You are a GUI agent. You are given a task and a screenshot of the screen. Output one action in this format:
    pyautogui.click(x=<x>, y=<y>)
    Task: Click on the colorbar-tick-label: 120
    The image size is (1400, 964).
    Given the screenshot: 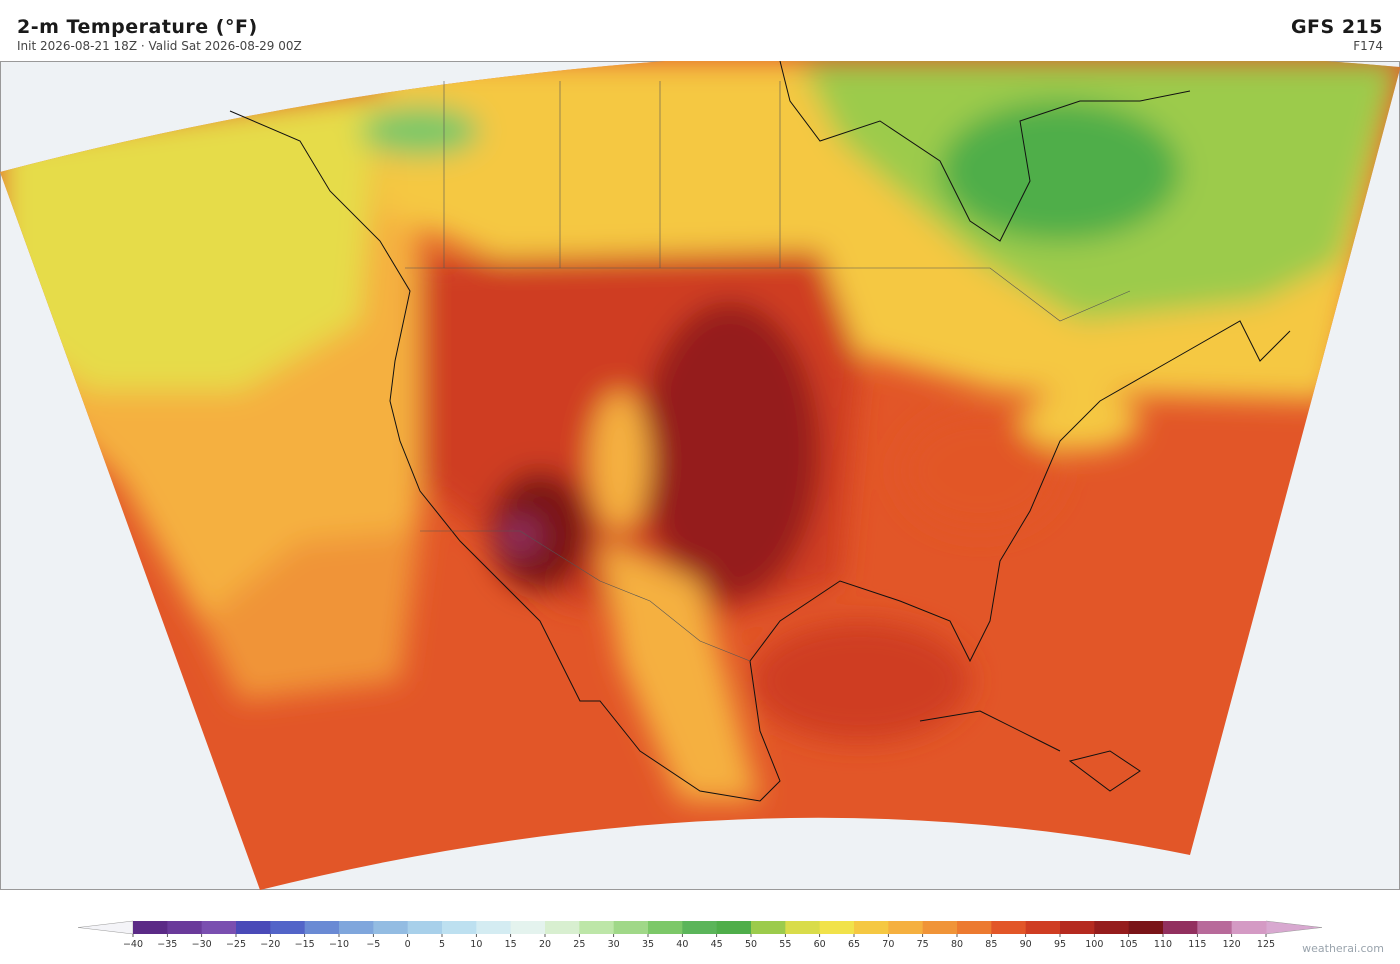 What is the action you would take?
    pyautogui.click(x=1232, y=944)
    